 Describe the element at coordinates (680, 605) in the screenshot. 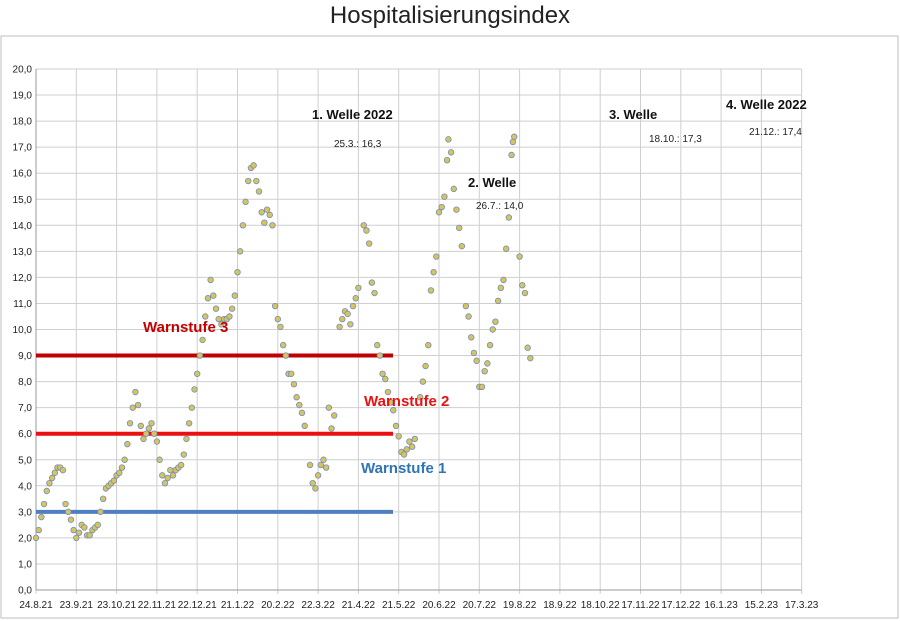

I see `x-tick-label: 17.12.22` at that location.